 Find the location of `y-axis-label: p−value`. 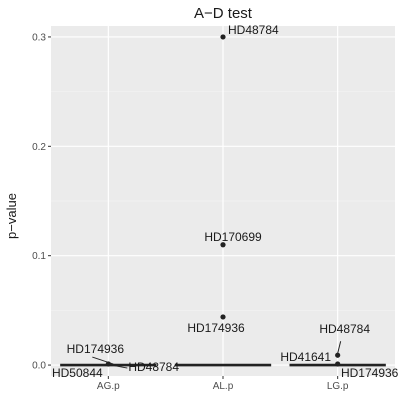

y-axis-label: p−value is located at coordinates (11, 216).